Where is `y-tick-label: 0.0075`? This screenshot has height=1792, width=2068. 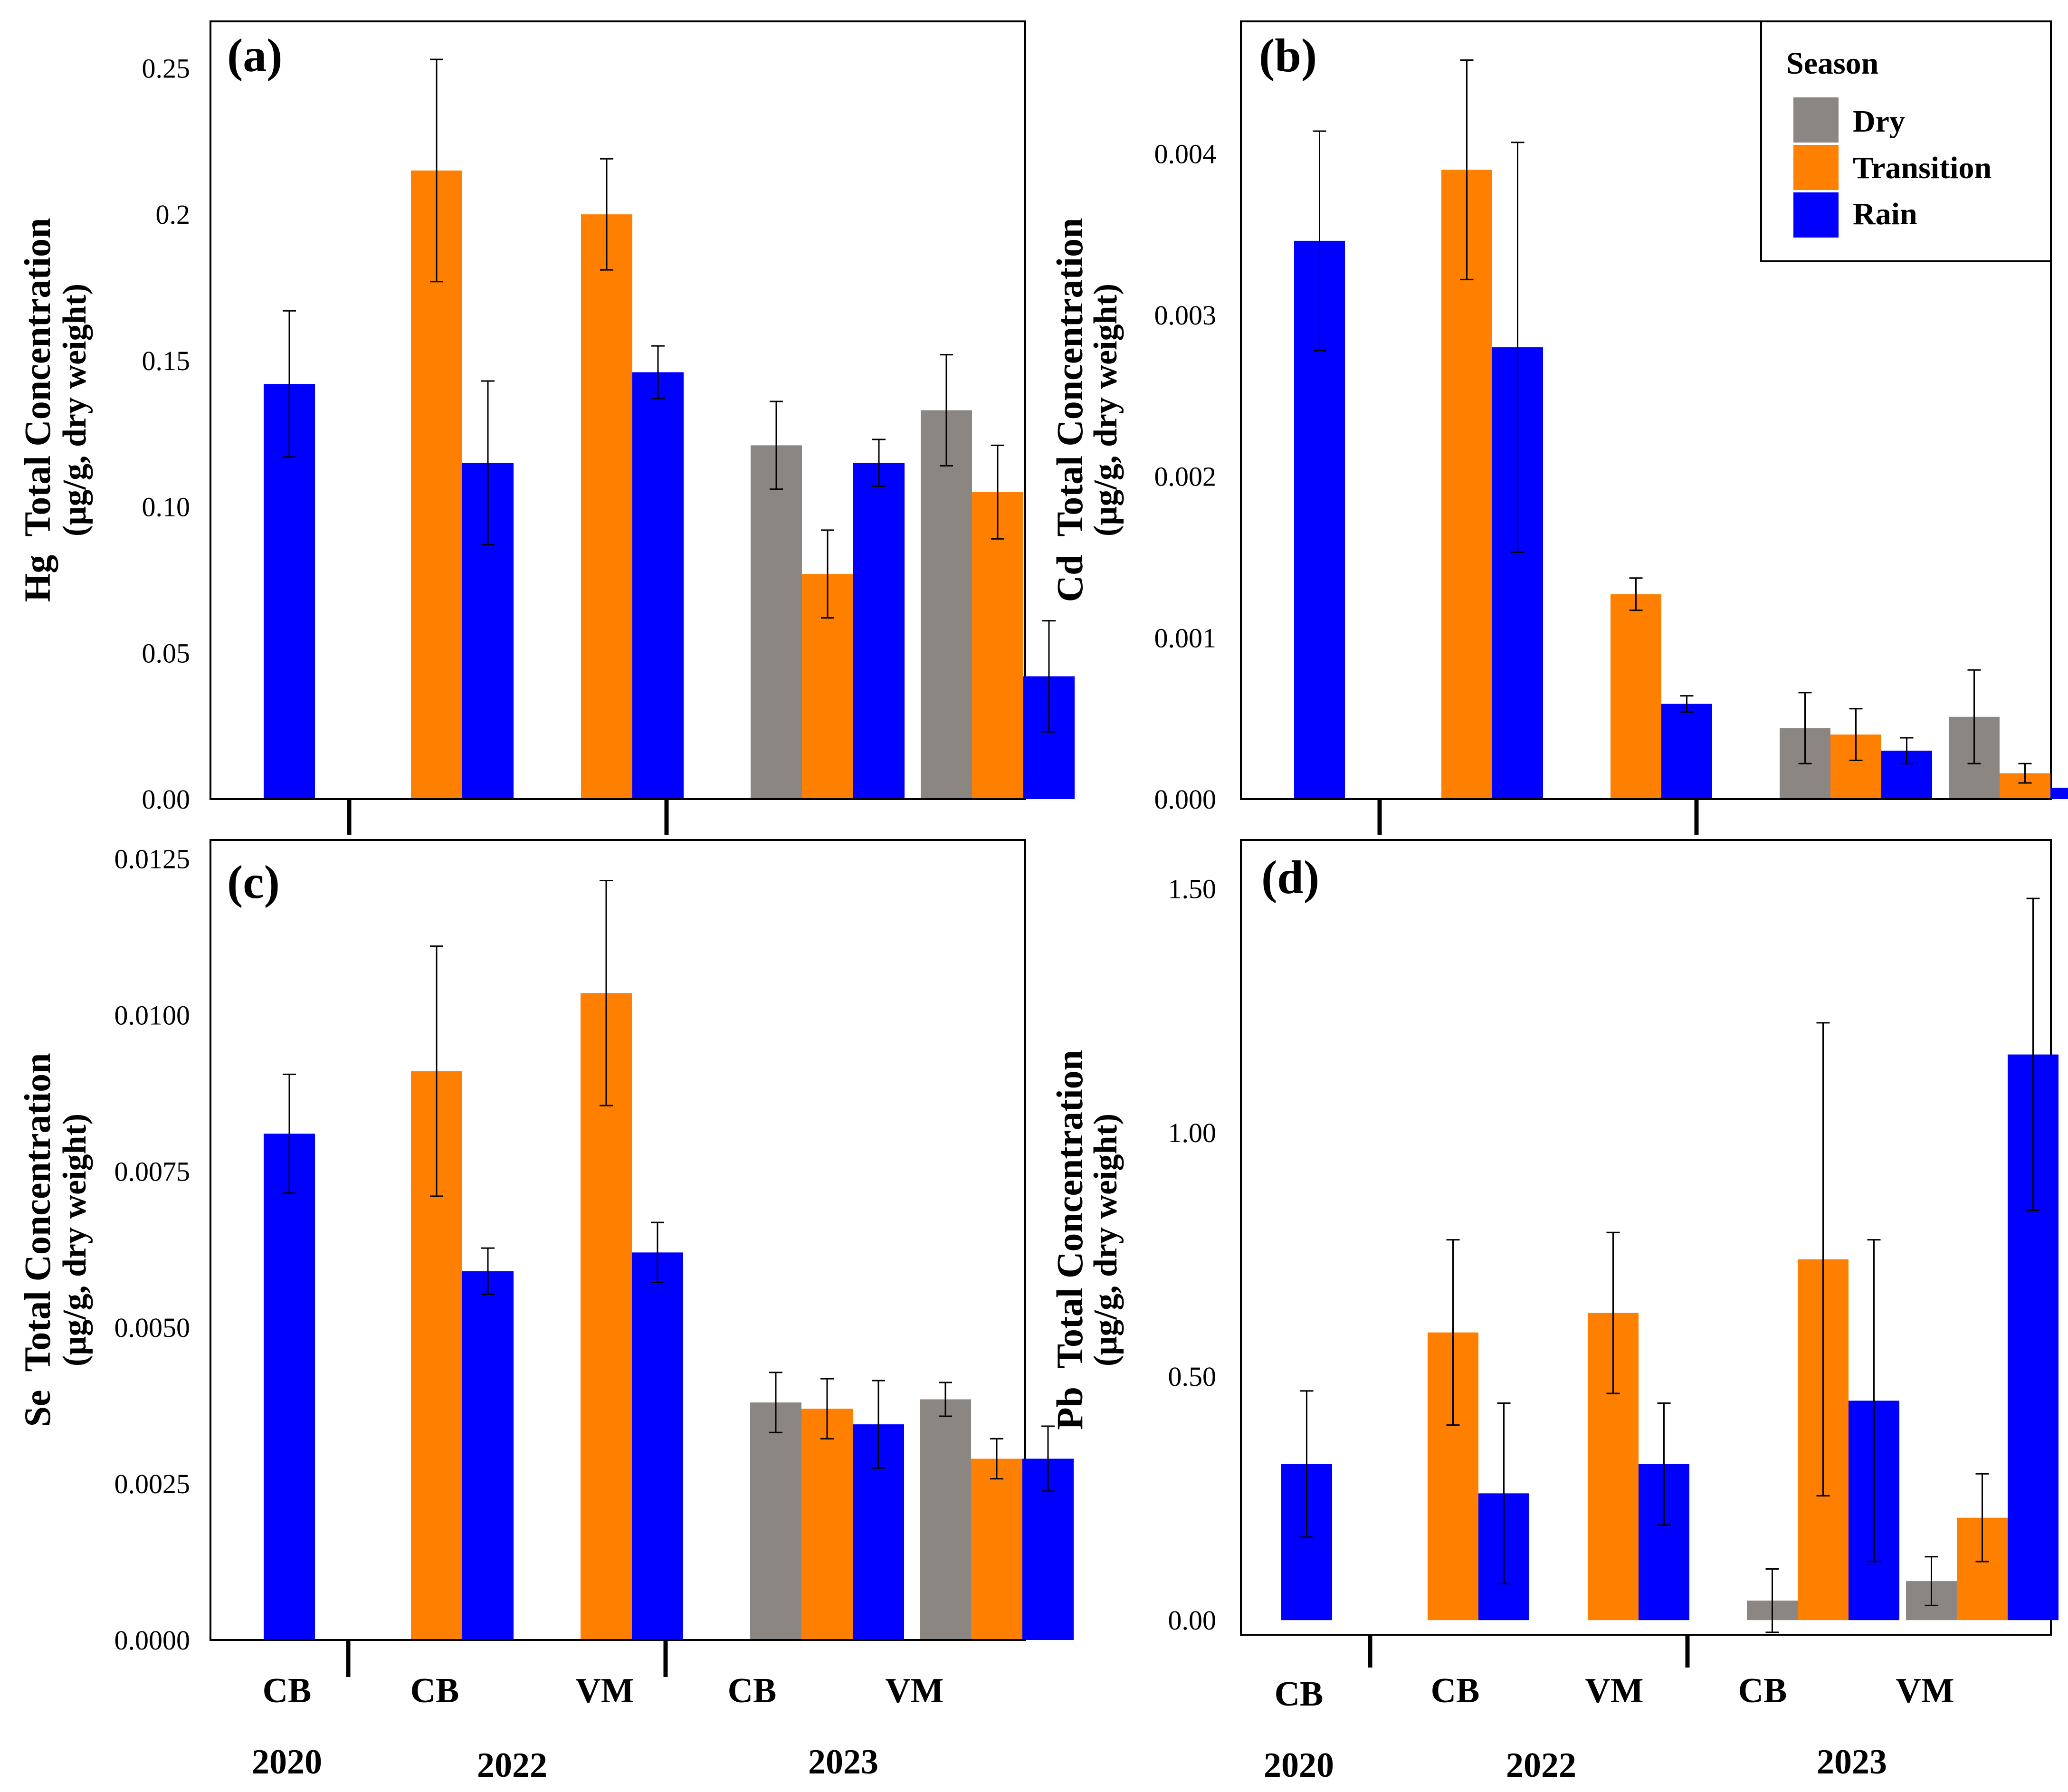 y-tick-label: 0.0075 is located at coordinates (153, 1171).